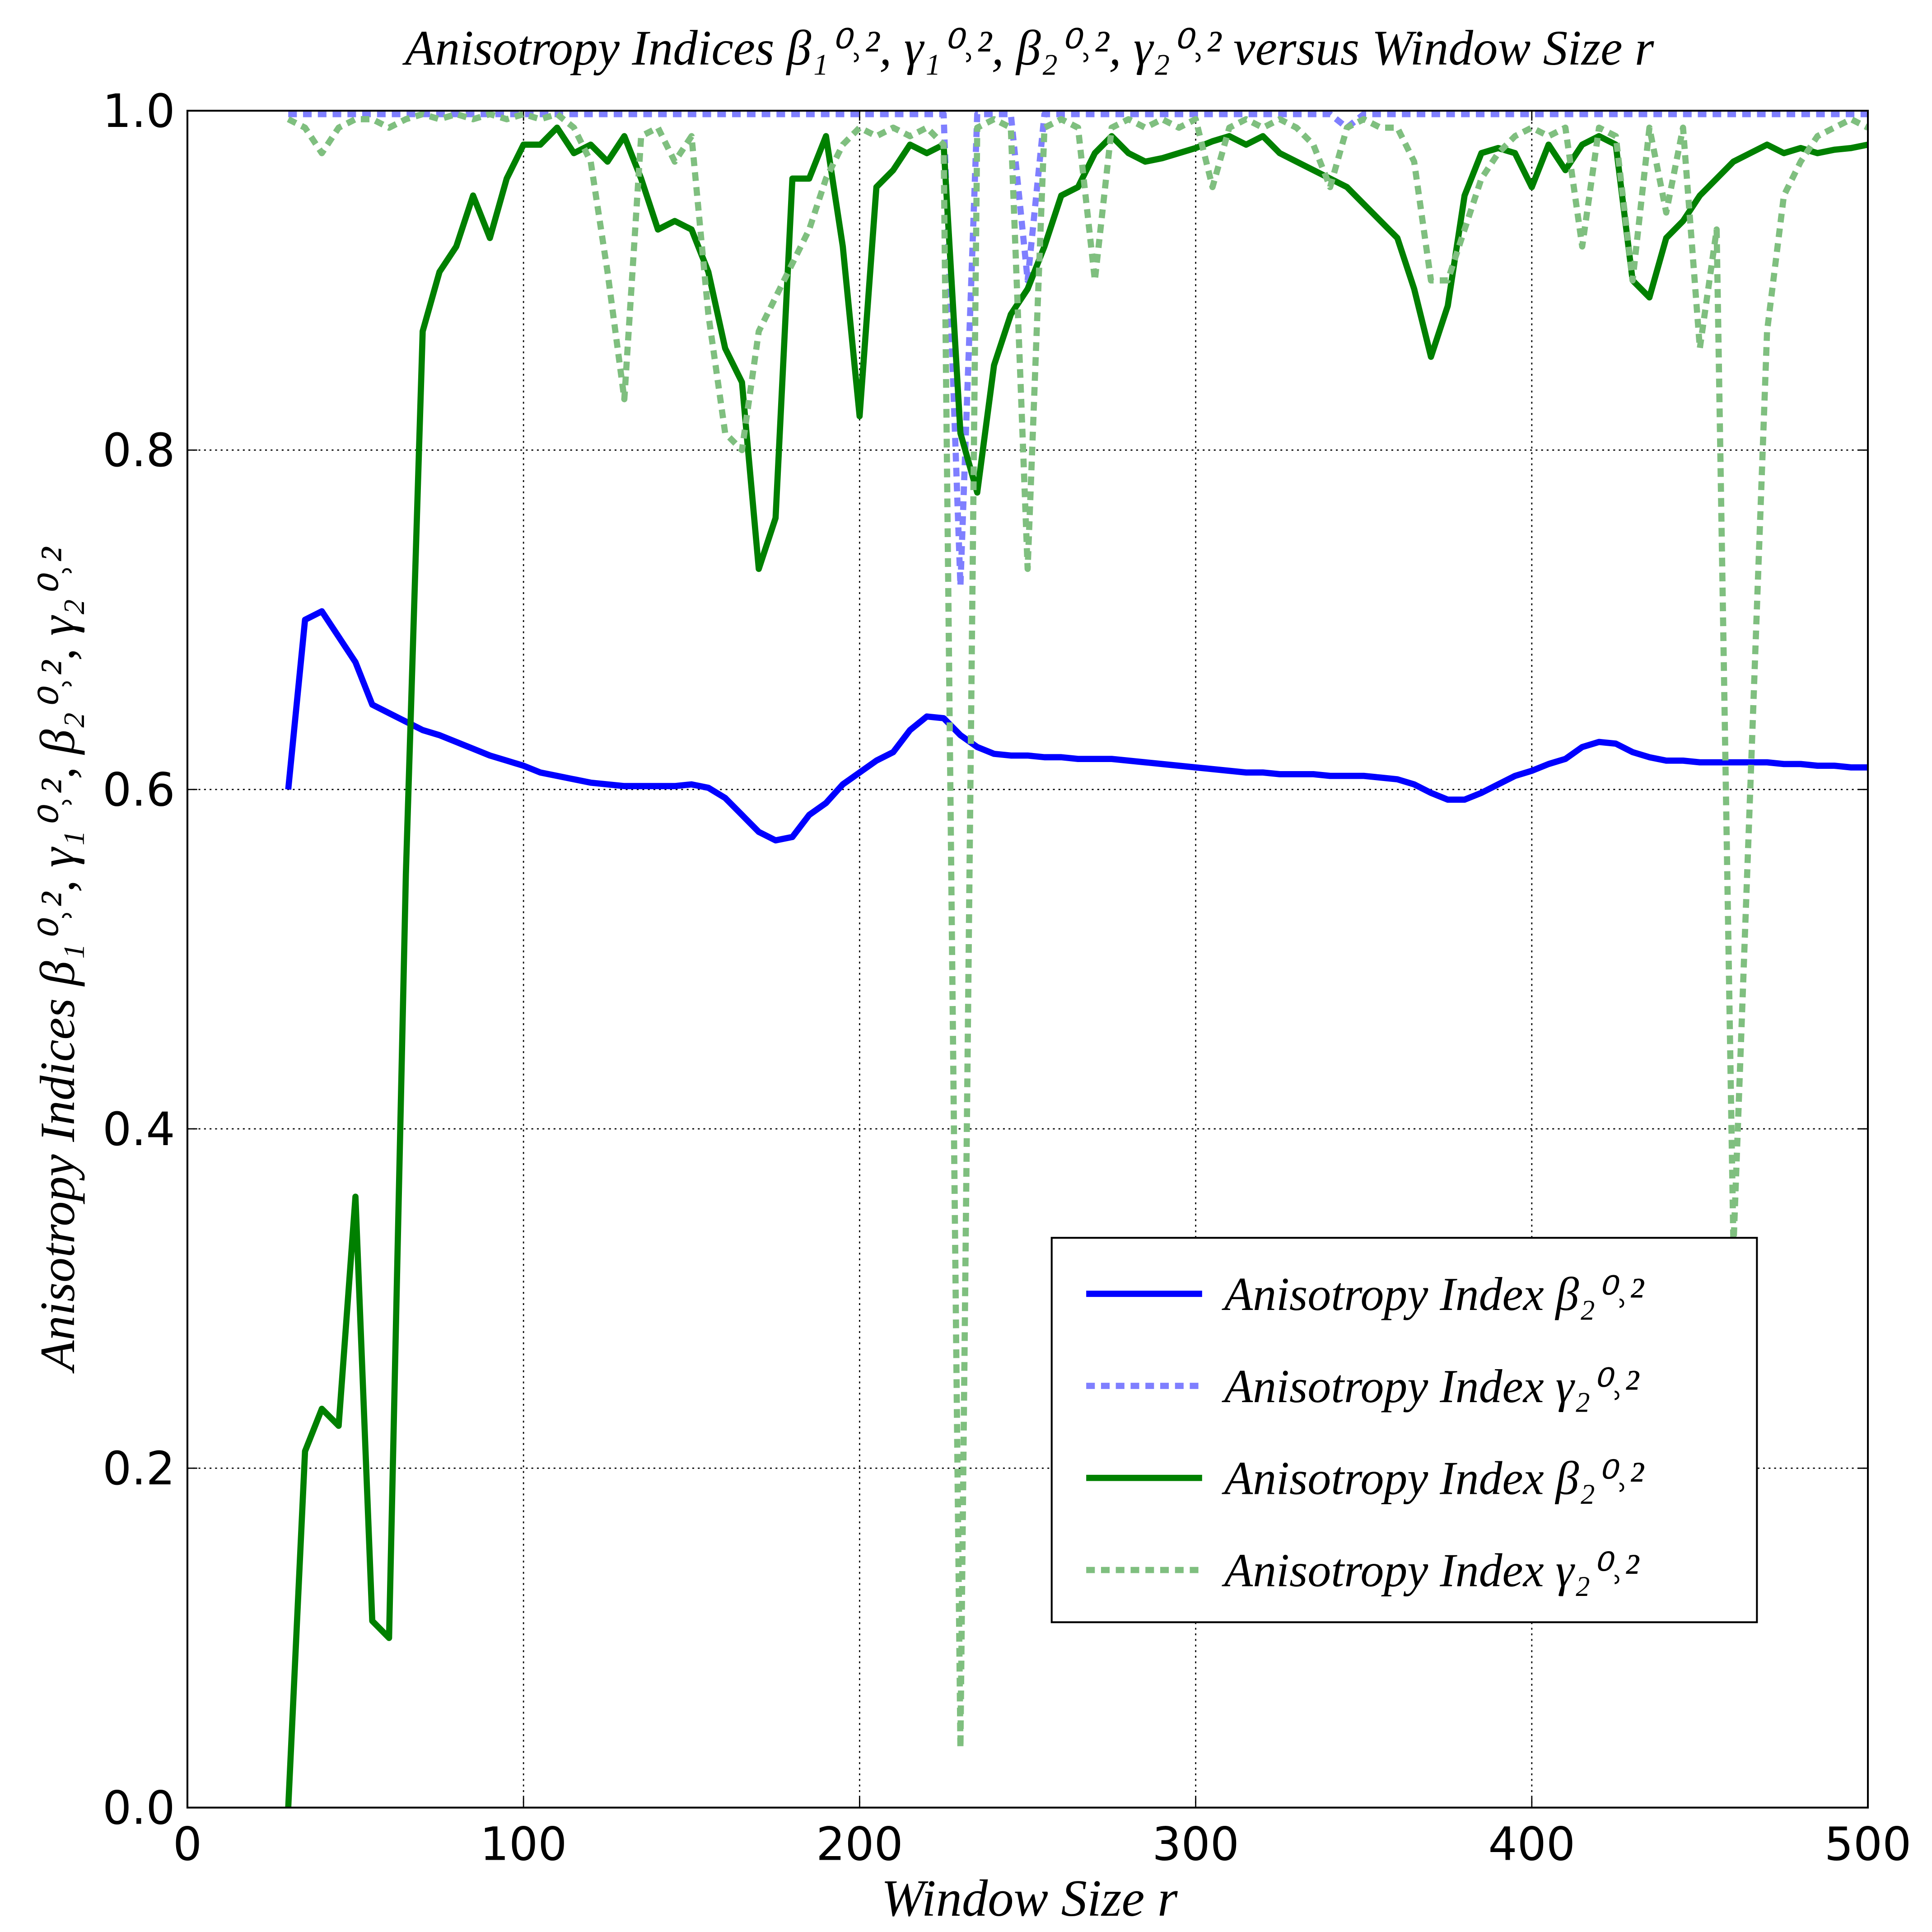 This screenshot has height=1932, width=1932. Describe the element at coordinates (139, 790) in the screenshot. I see `y-tick-label: 0.6` at that location.